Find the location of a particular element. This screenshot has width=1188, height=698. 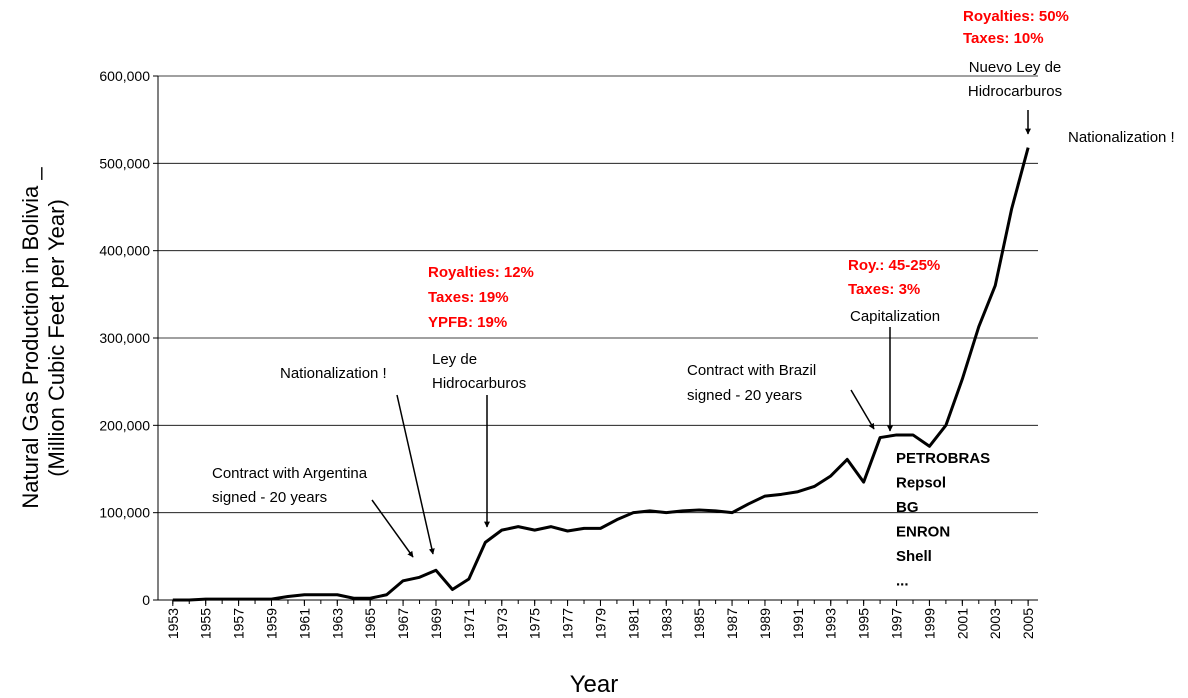

x-tick-label: 1957 is located at coordinates (239, 623).